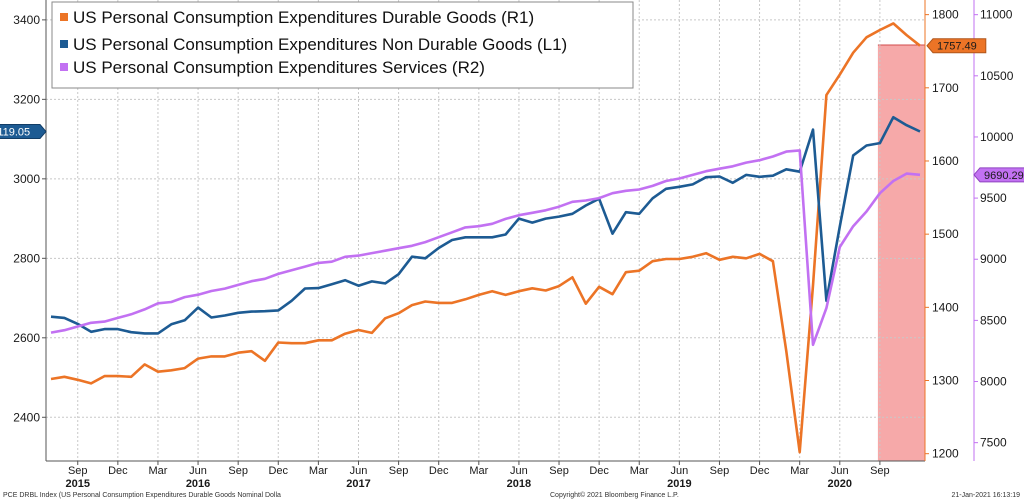 The height and width of the screenshot is (501, 1024). Describe the element at coordinates (77, 484) in the screenshot. I see `x-year-label: 2015` at that location.